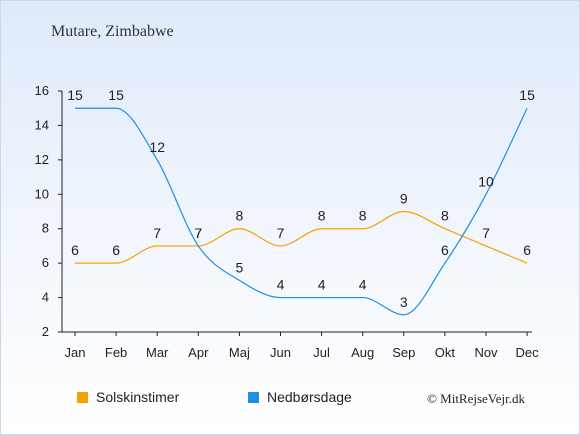  Describe the element at coordinates (42, 193) in the screenshot. I see `y-tick-label: 10` at that location.